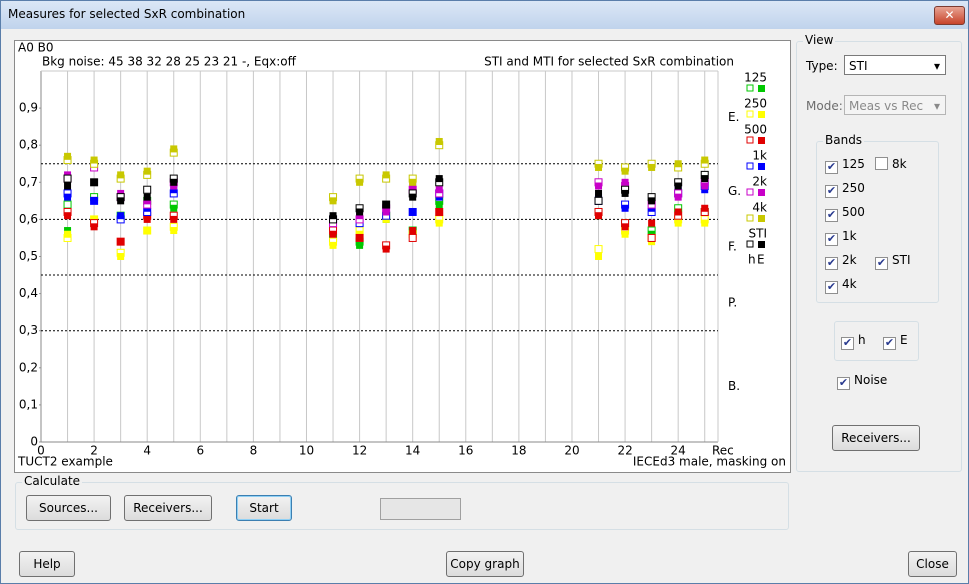 The height and width of the screenshot is (584, 969). I want to click on x-tick-label: 4, so click(147, 451).